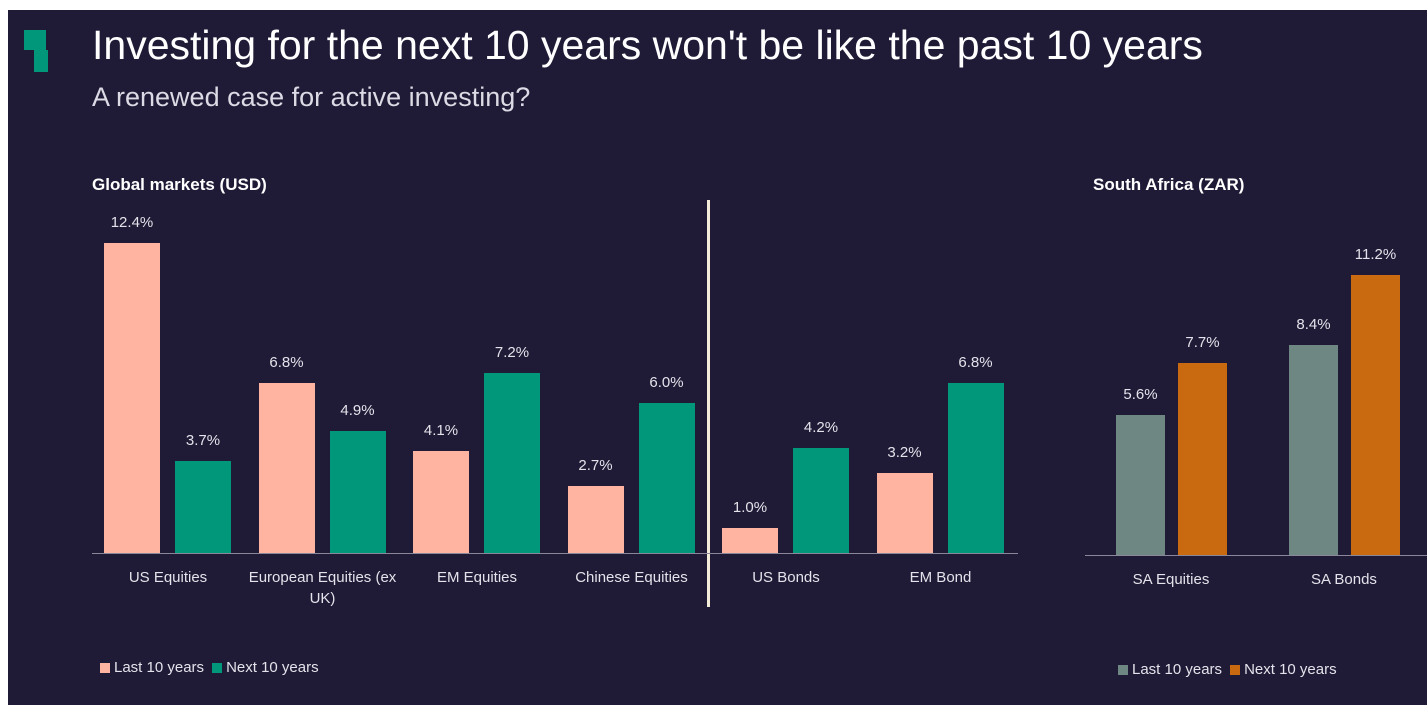 This screenshot has width=1427, height=705. Describe the element at coordinates (441, 430) in the screenshot. I see `data-label: 4.1%` at that location.